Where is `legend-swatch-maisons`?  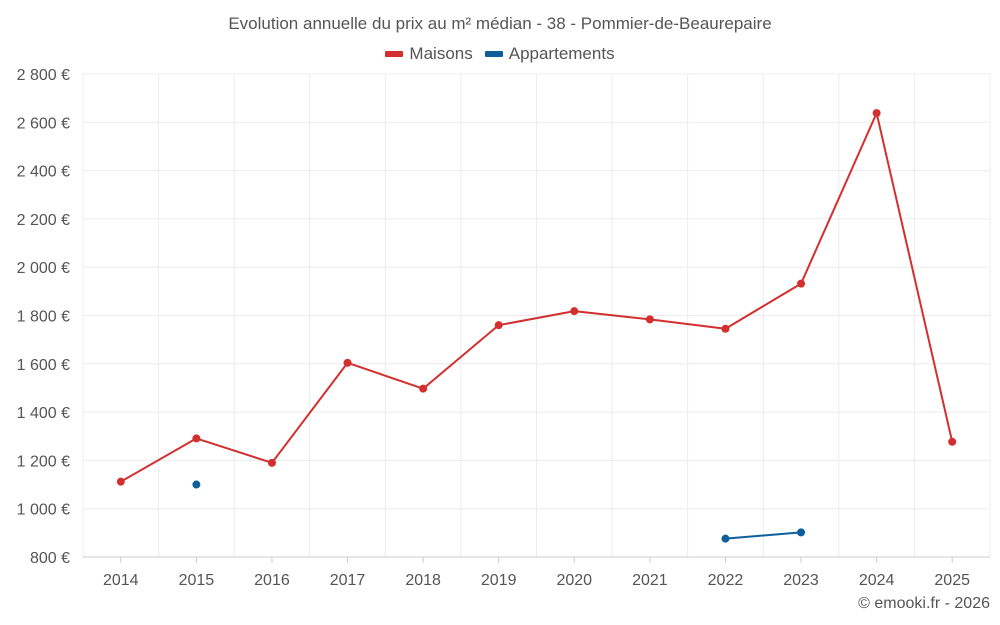
legend-swatch-maisons is located at coordinates (394, 54).